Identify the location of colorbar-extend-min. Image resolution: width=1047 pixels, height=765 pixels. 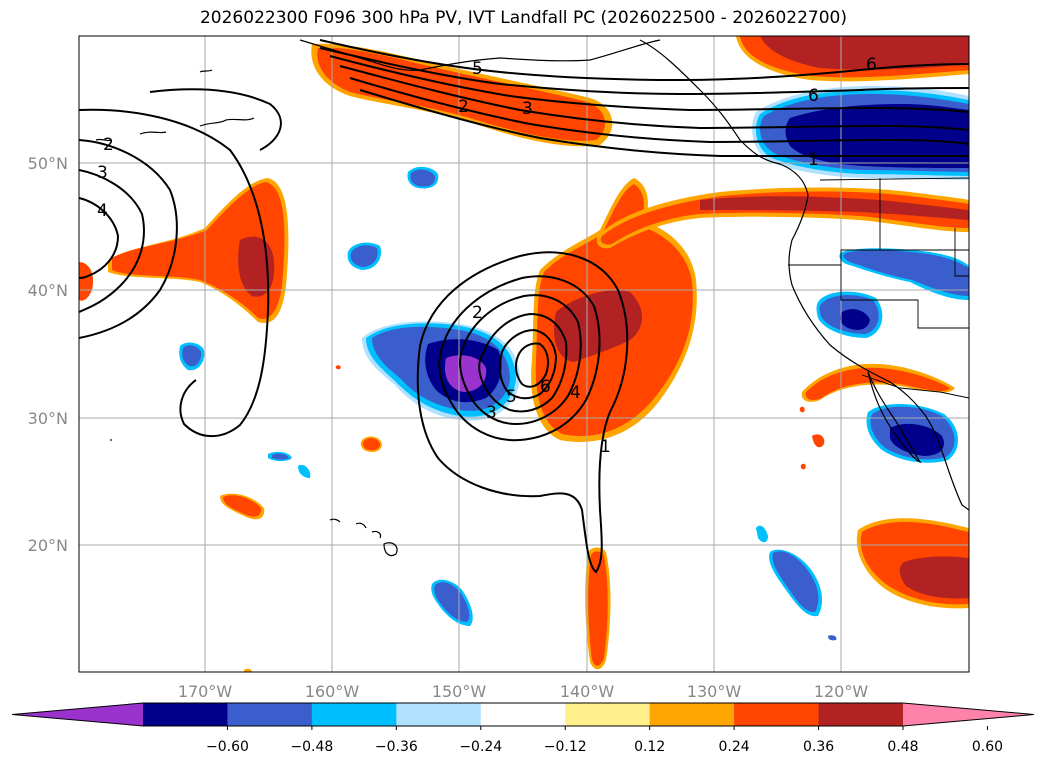
(77, 714).